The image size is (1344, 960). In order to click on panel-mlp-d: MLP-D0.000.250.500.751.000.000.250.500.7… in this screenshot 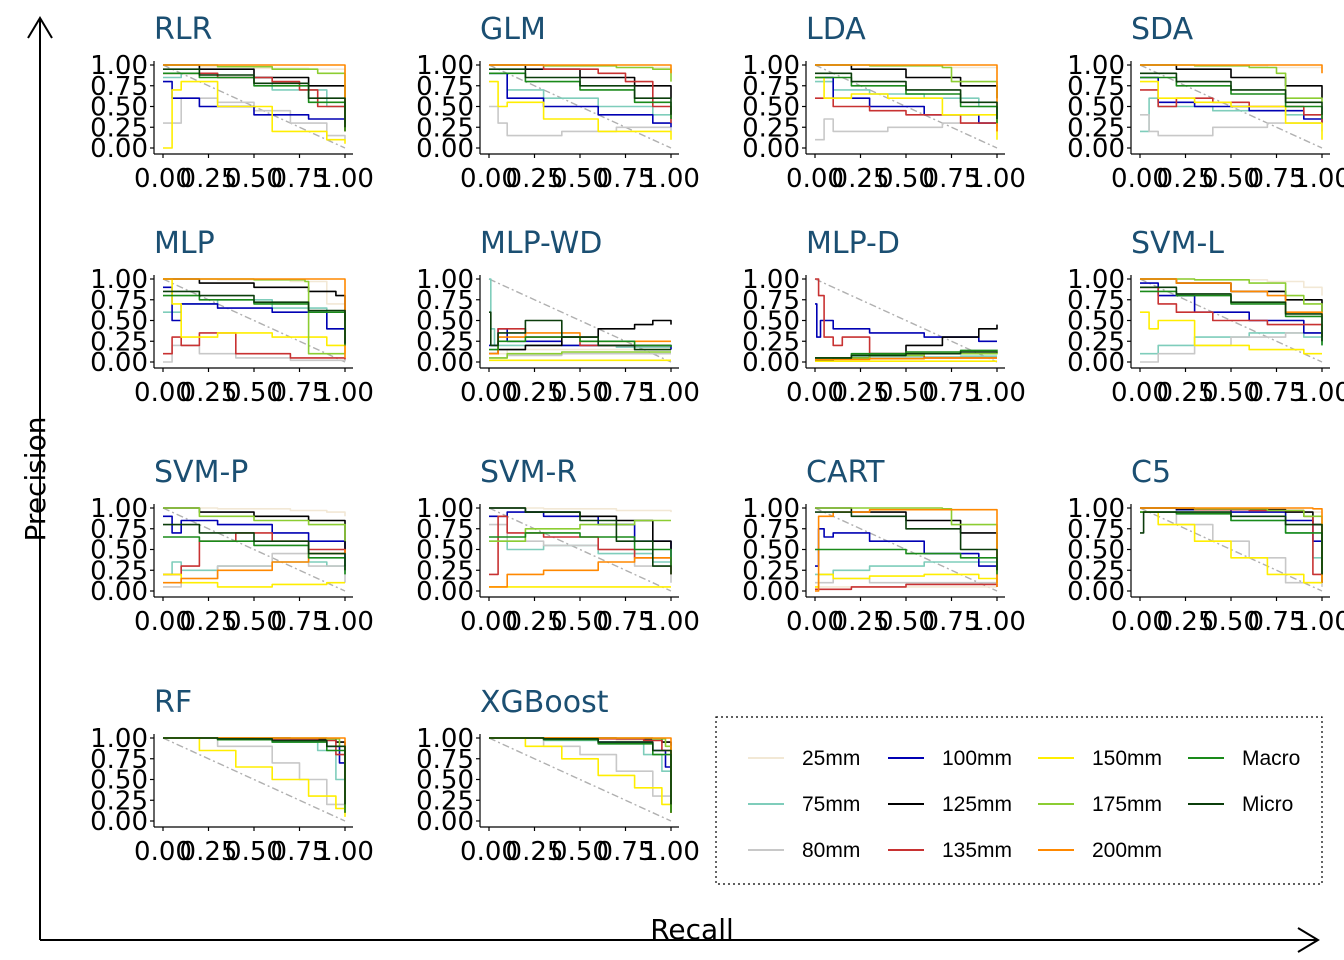, I will do `click(884, 317)`.